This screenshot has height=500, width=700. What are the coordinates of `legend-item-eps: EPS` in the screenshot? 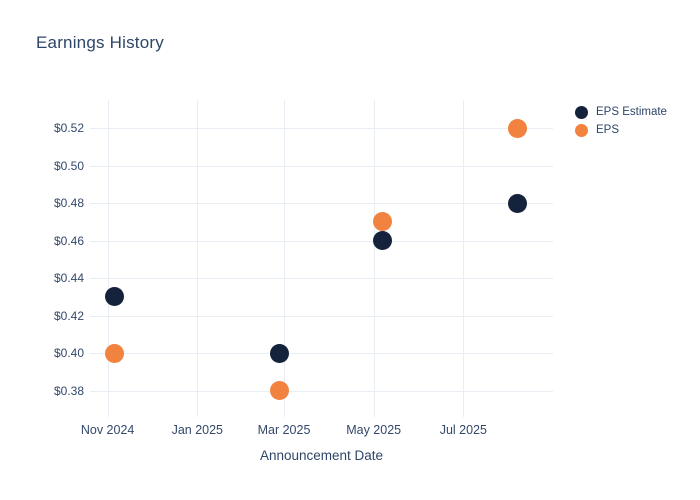 It's located at (621, 130).